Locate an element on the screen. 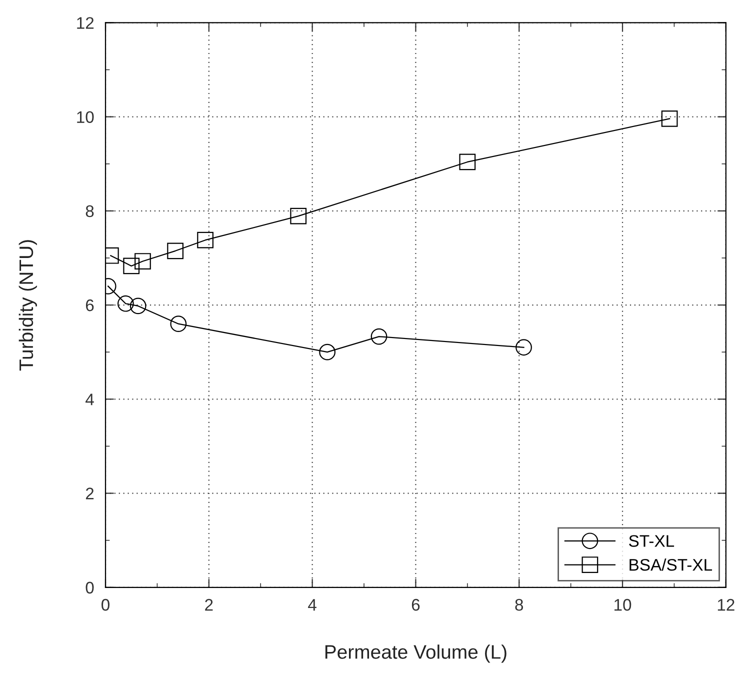  y-tick-label: 10 is located at coordinates (85, 117).